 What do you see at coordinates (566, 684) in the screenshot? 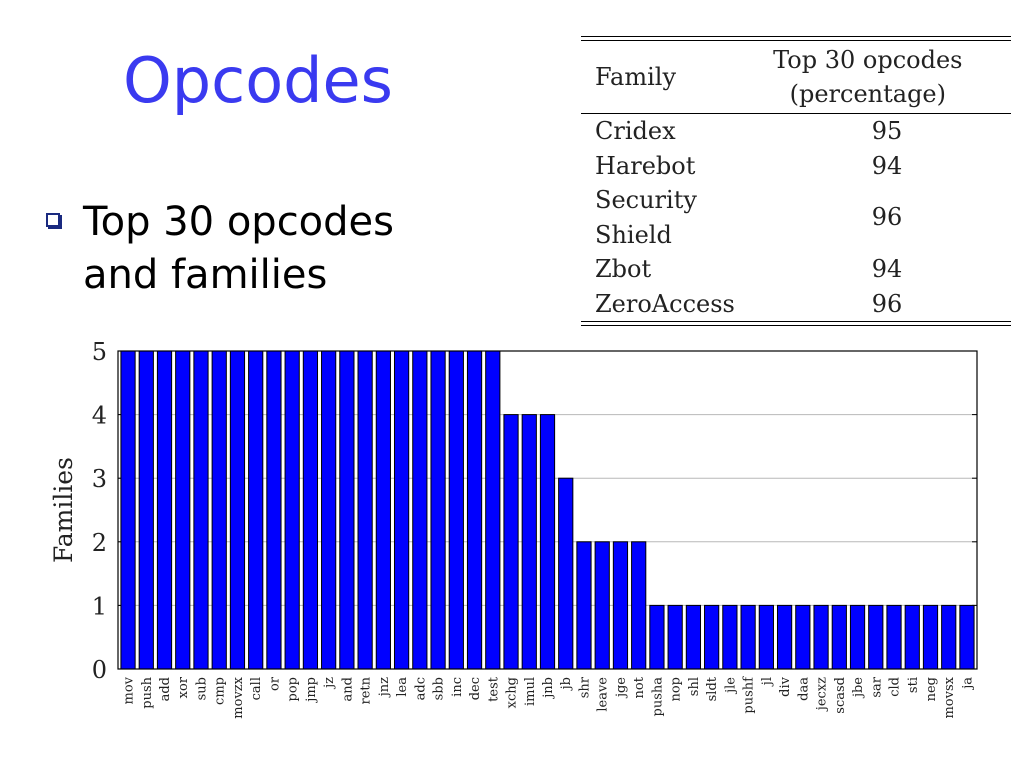
I see `x-tick-label: jb` at bounding box center [566, 684].